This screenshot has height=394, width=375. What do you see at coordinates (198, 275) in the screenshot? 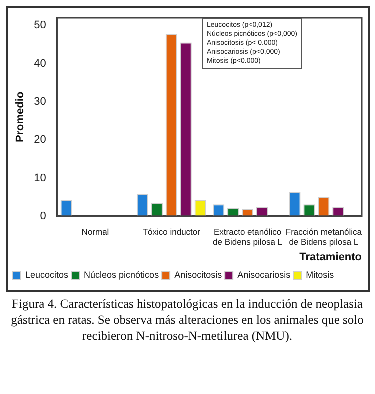
I see `legend-label: Anisocitosis` at bounding box center [198, 275].